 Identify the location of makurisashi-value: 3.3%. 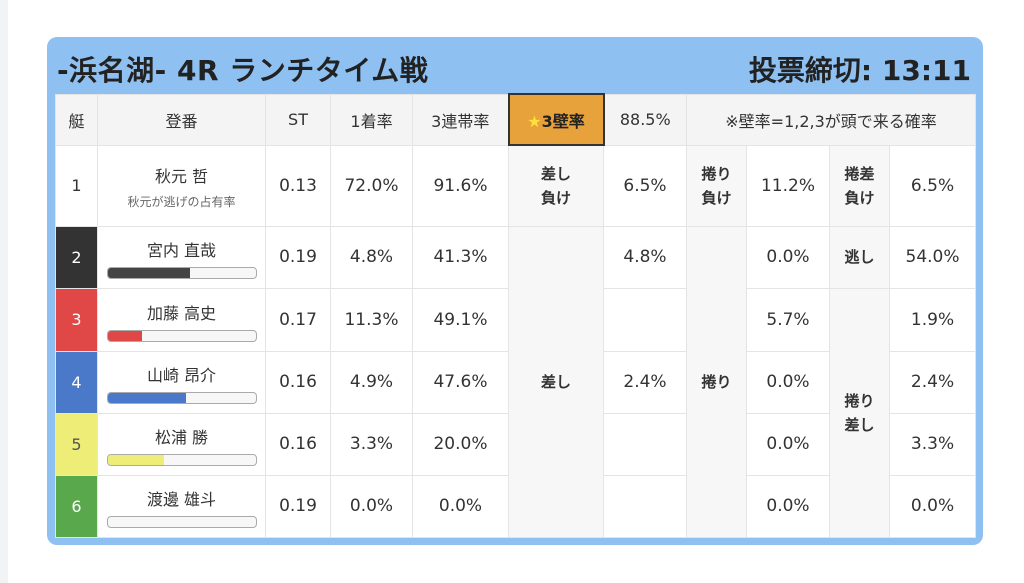
(932, 444).